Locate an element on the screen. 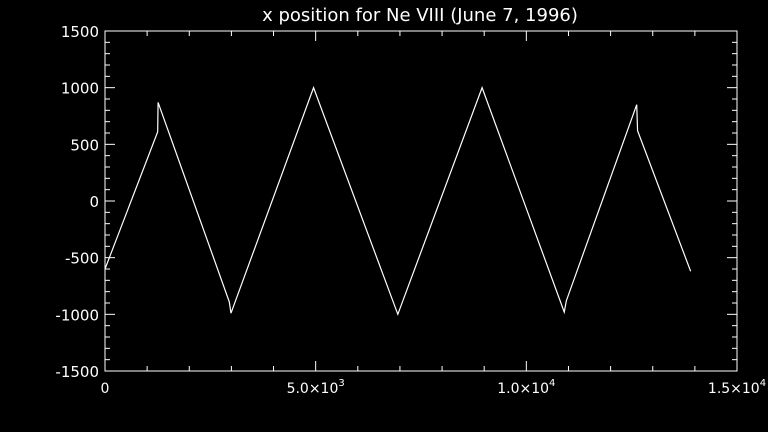 This screenshot has width=768, height=432. y-tick-label: 500 is located at coordinates (84, 145).